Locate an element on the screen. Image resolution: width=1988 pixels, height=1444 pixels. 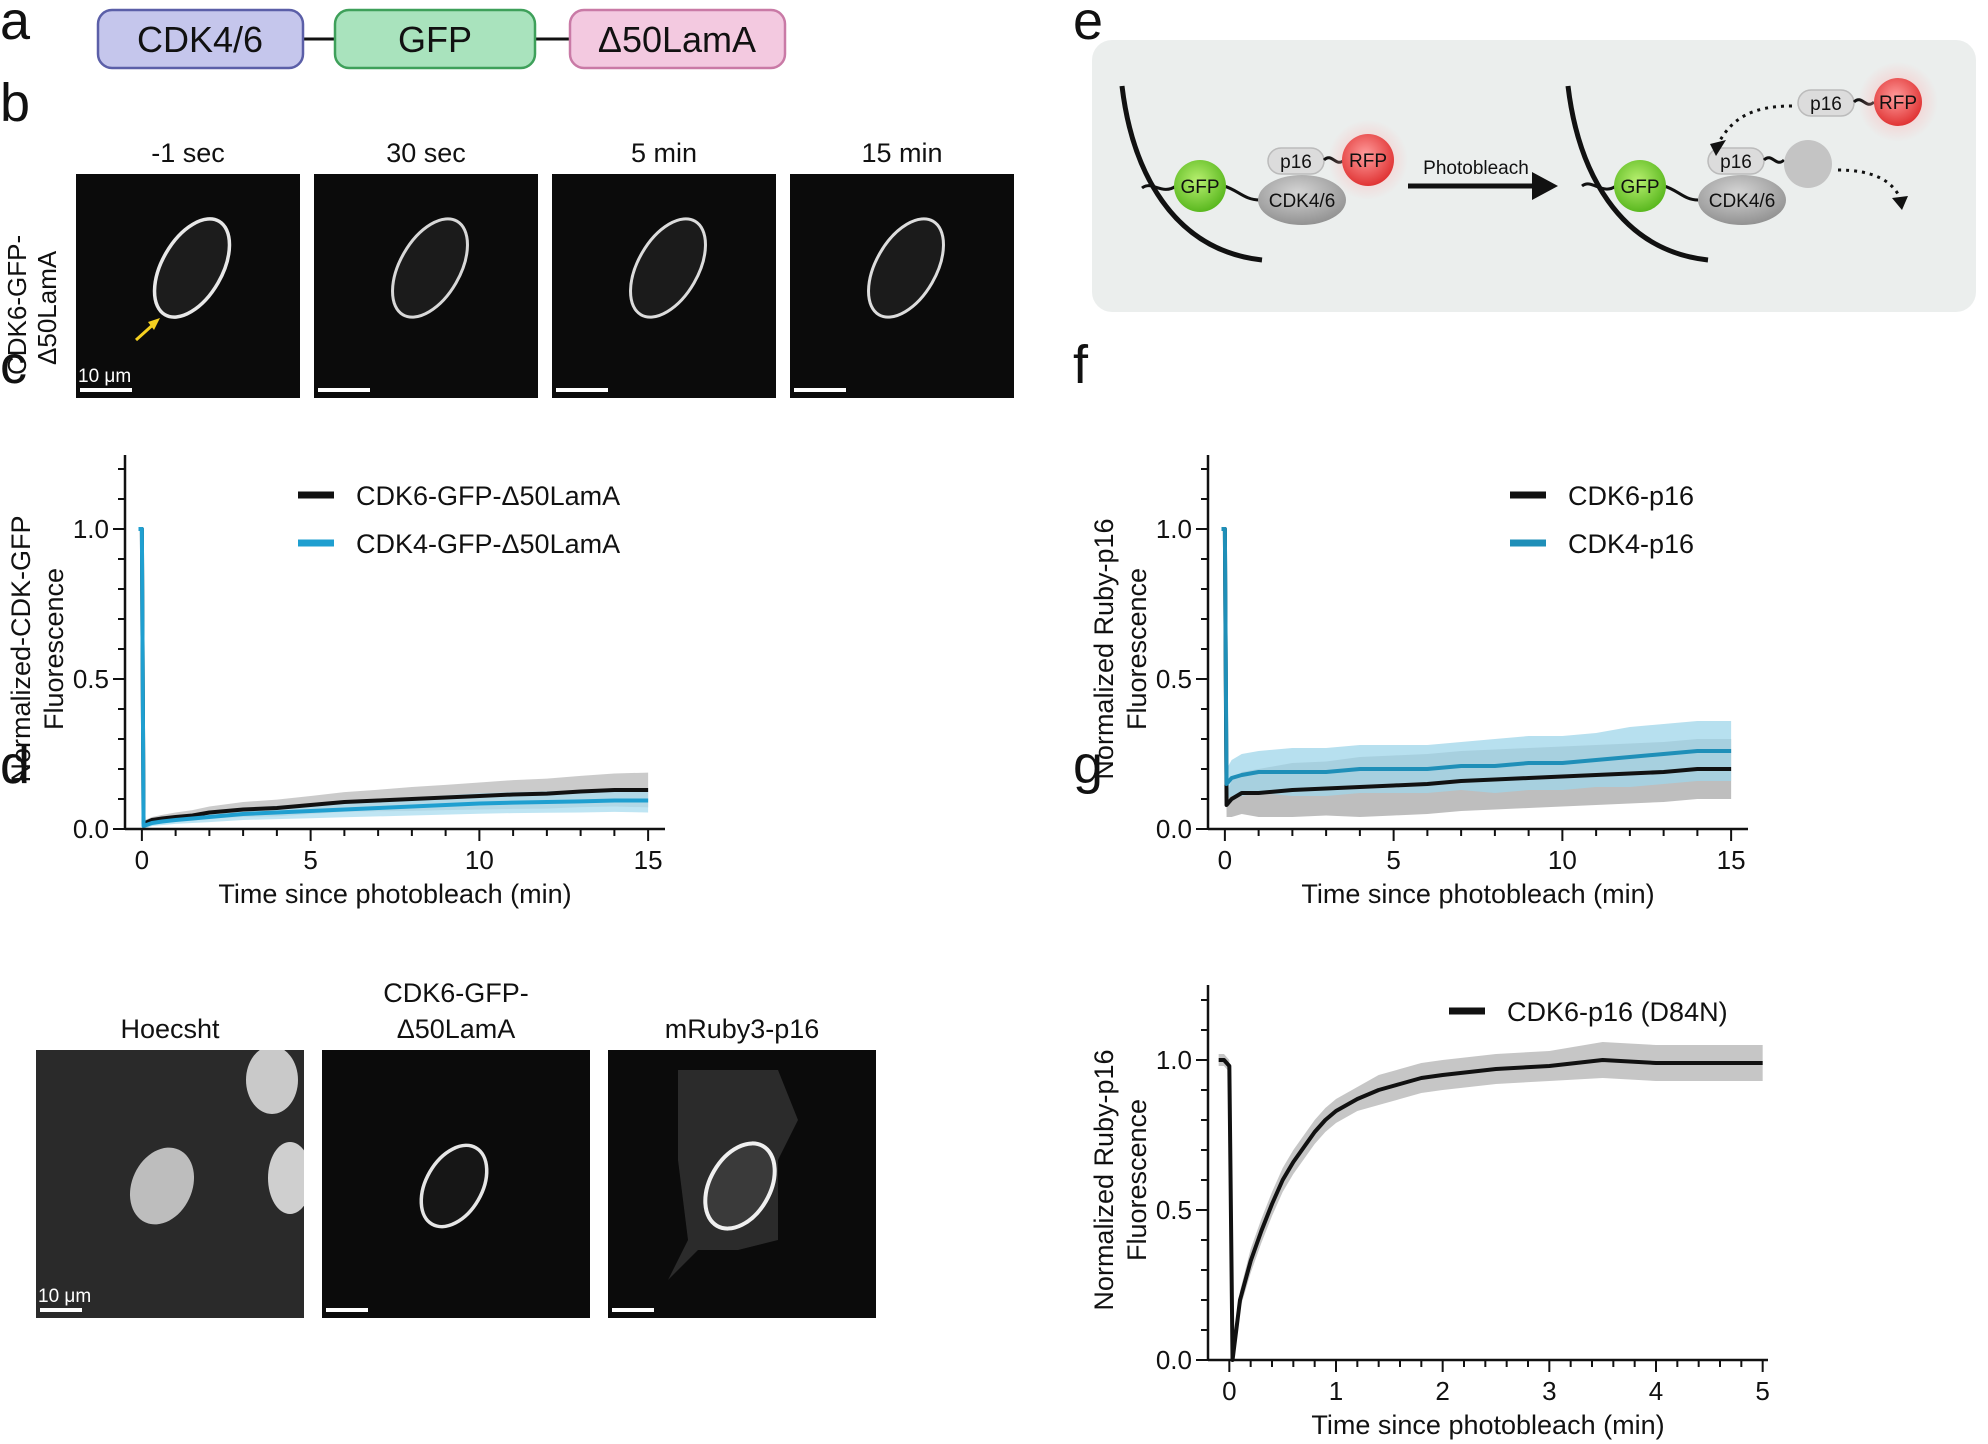
gfp-box-label: GFP is located at coordinates (435, 39).